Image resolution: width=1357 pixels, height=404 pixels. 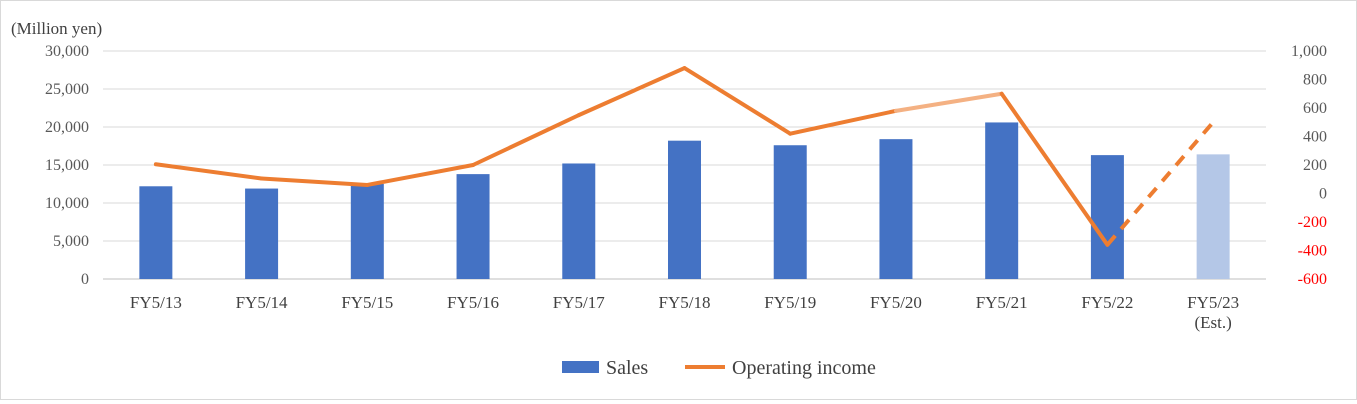 I want to click on left-tick-label: 15,000, so click(x=67, y=165).